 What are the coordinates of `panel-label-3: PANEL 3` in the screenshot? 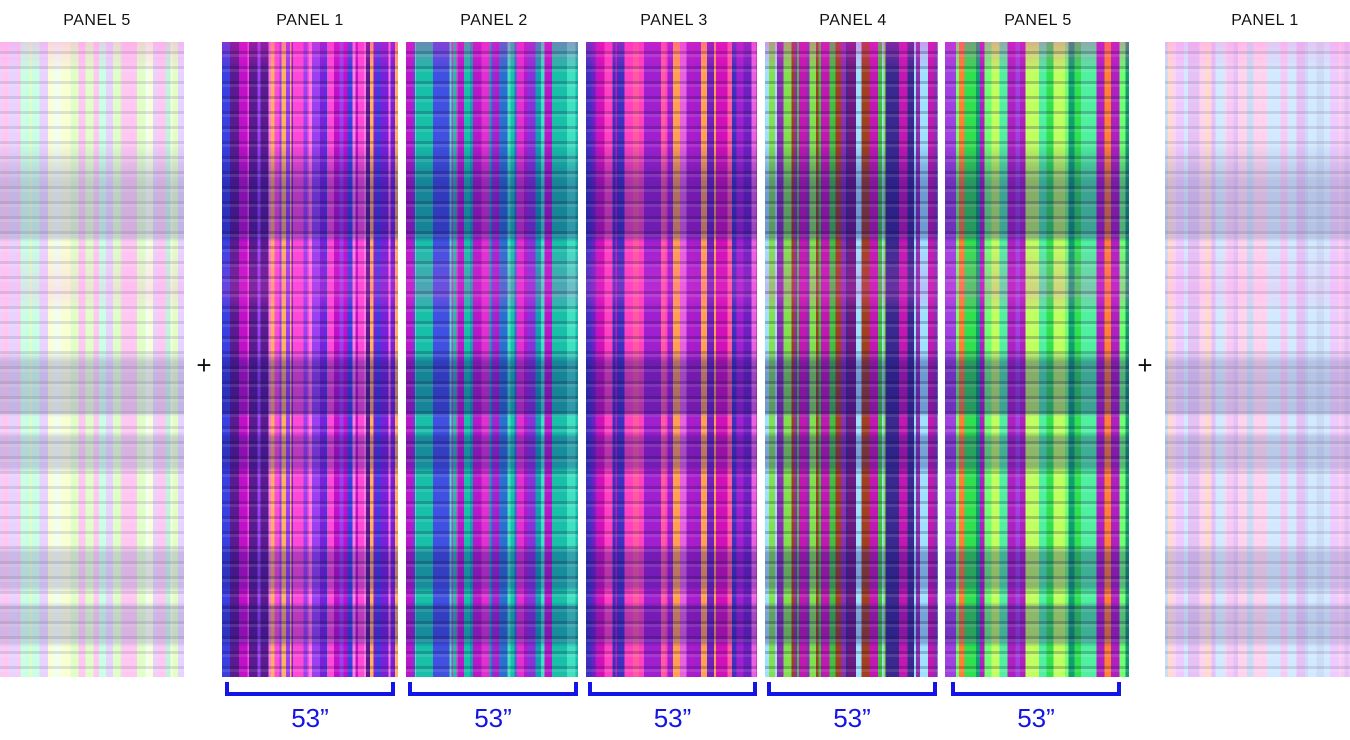 It's located at (674, 20).